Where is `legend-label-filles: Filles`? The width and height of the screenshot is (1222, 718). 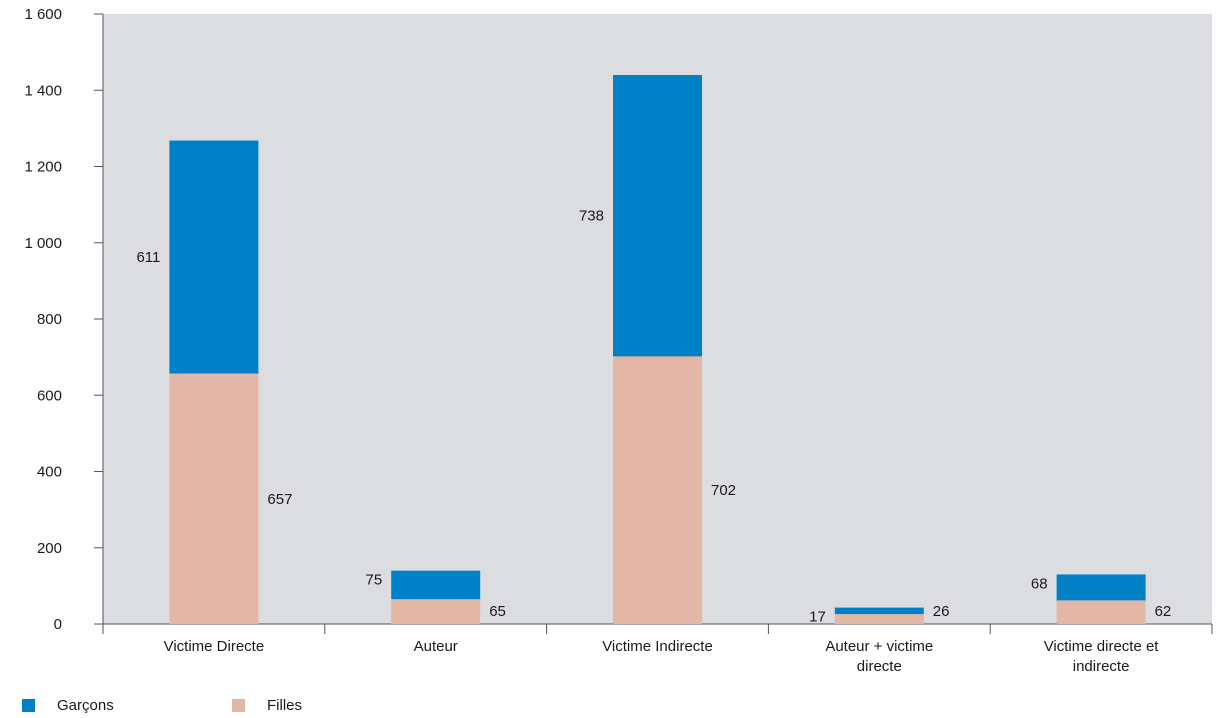
legend-label-filles: Filles is located at coordinates (285, 705).